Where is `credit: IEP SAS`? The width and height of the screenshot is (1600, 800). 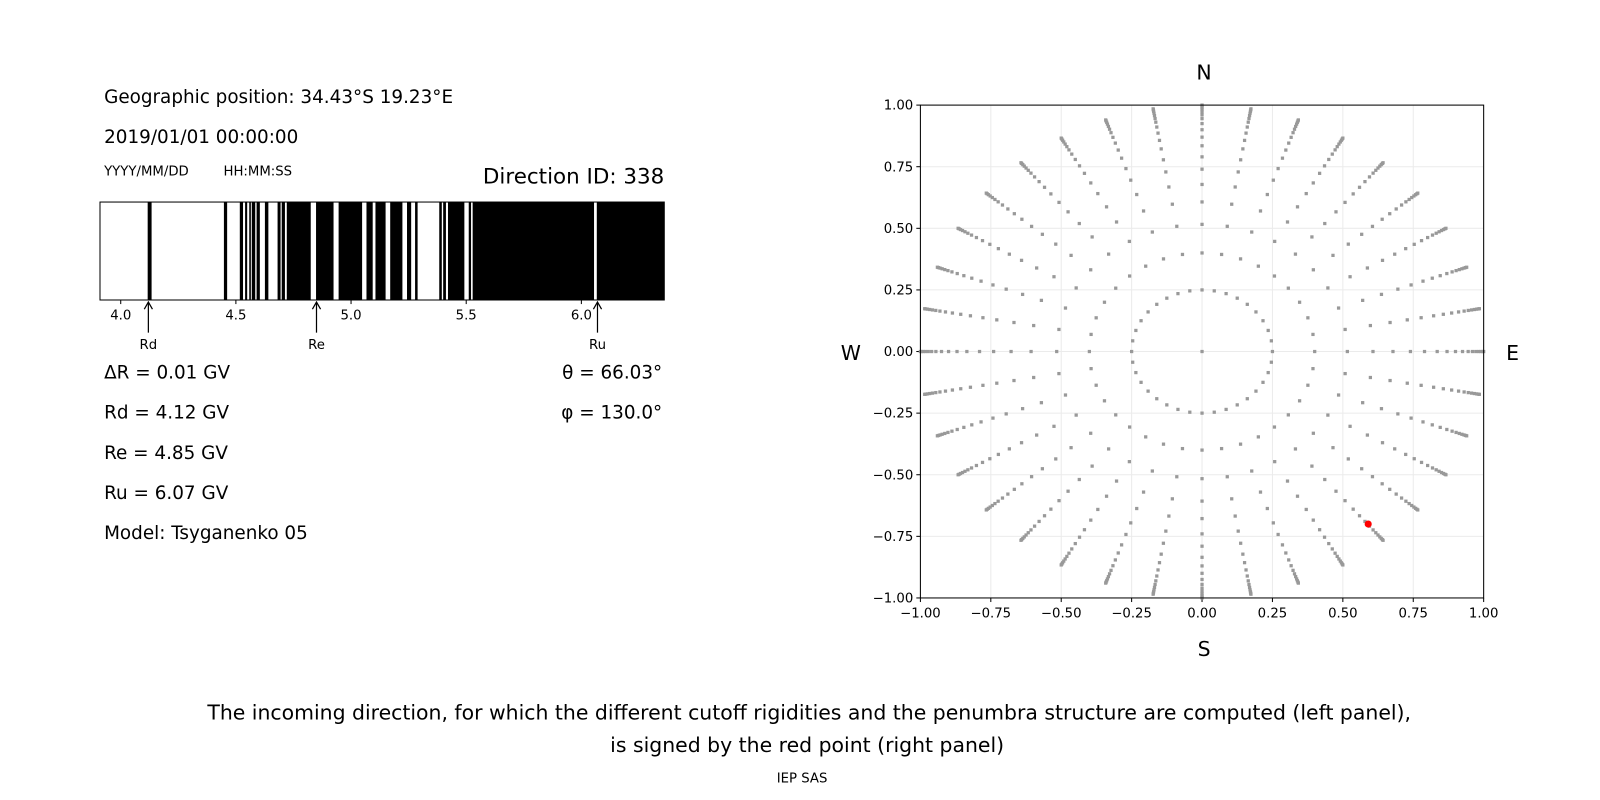 credit: IEP SAS is located at coordinates (802, 779).